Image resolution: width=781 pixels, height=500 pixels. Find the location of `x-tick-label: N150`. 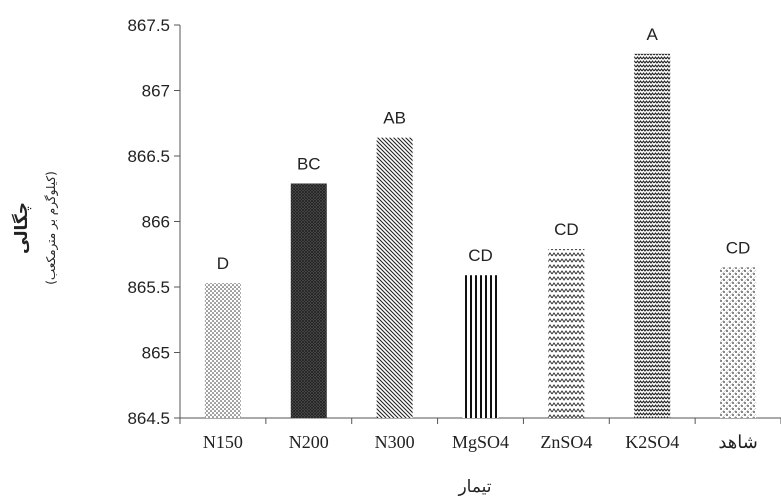

x-tick-label: N150 is located at coordinates (223, 442).